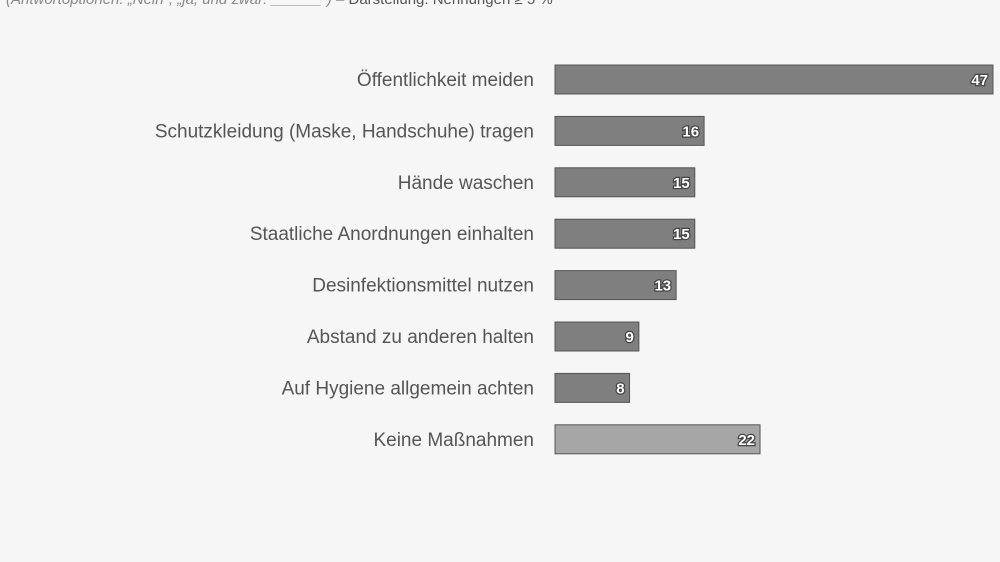 The height and width of the screenshot is (562, 1000). Describe the element at coordinates (420, 337) in the screenshot. I see `category-label: Abstand zu anderen halten` at that location.